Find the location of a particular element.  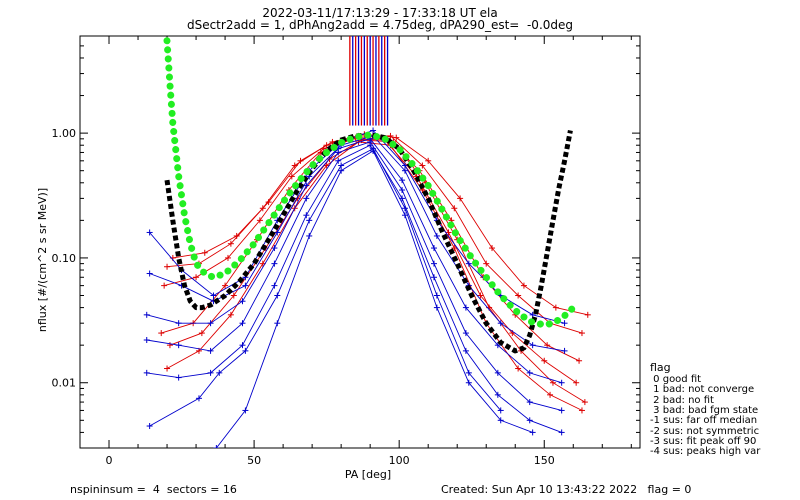

x-tick-label: 100 is located at coordinates (399, 460).